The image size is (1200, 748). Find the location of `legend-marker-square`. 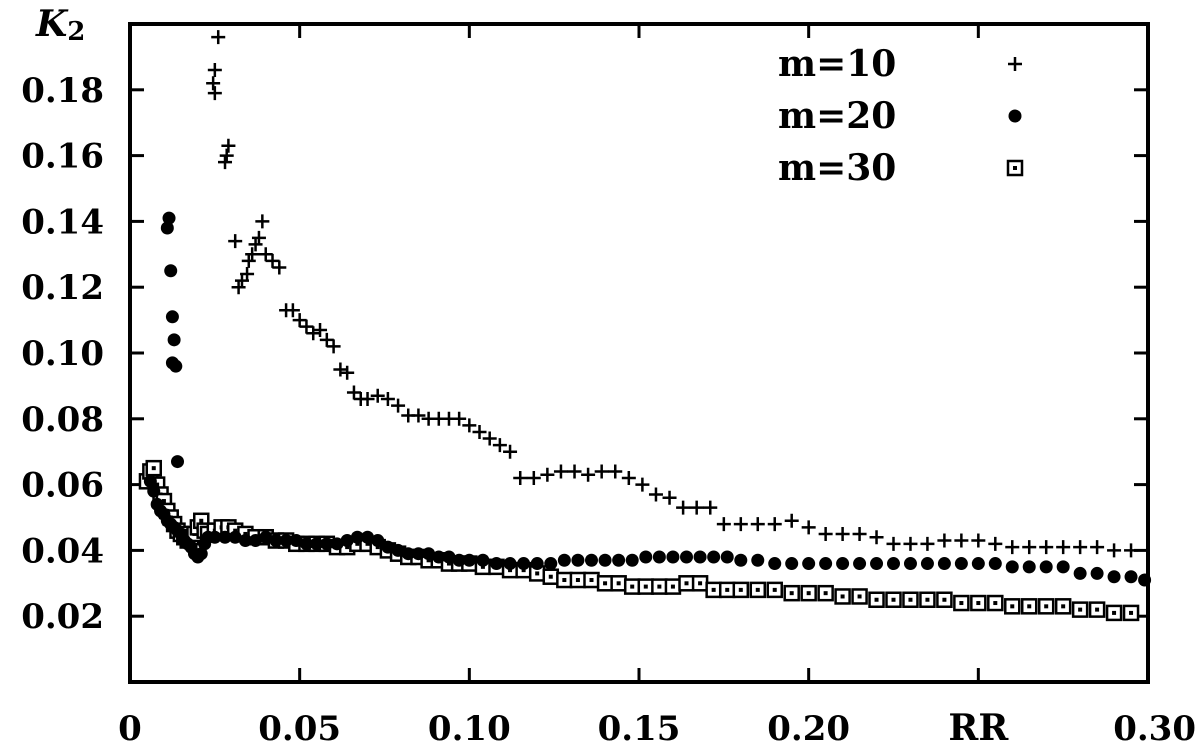

legend-marker-square is located at coordinates (1015, 168).